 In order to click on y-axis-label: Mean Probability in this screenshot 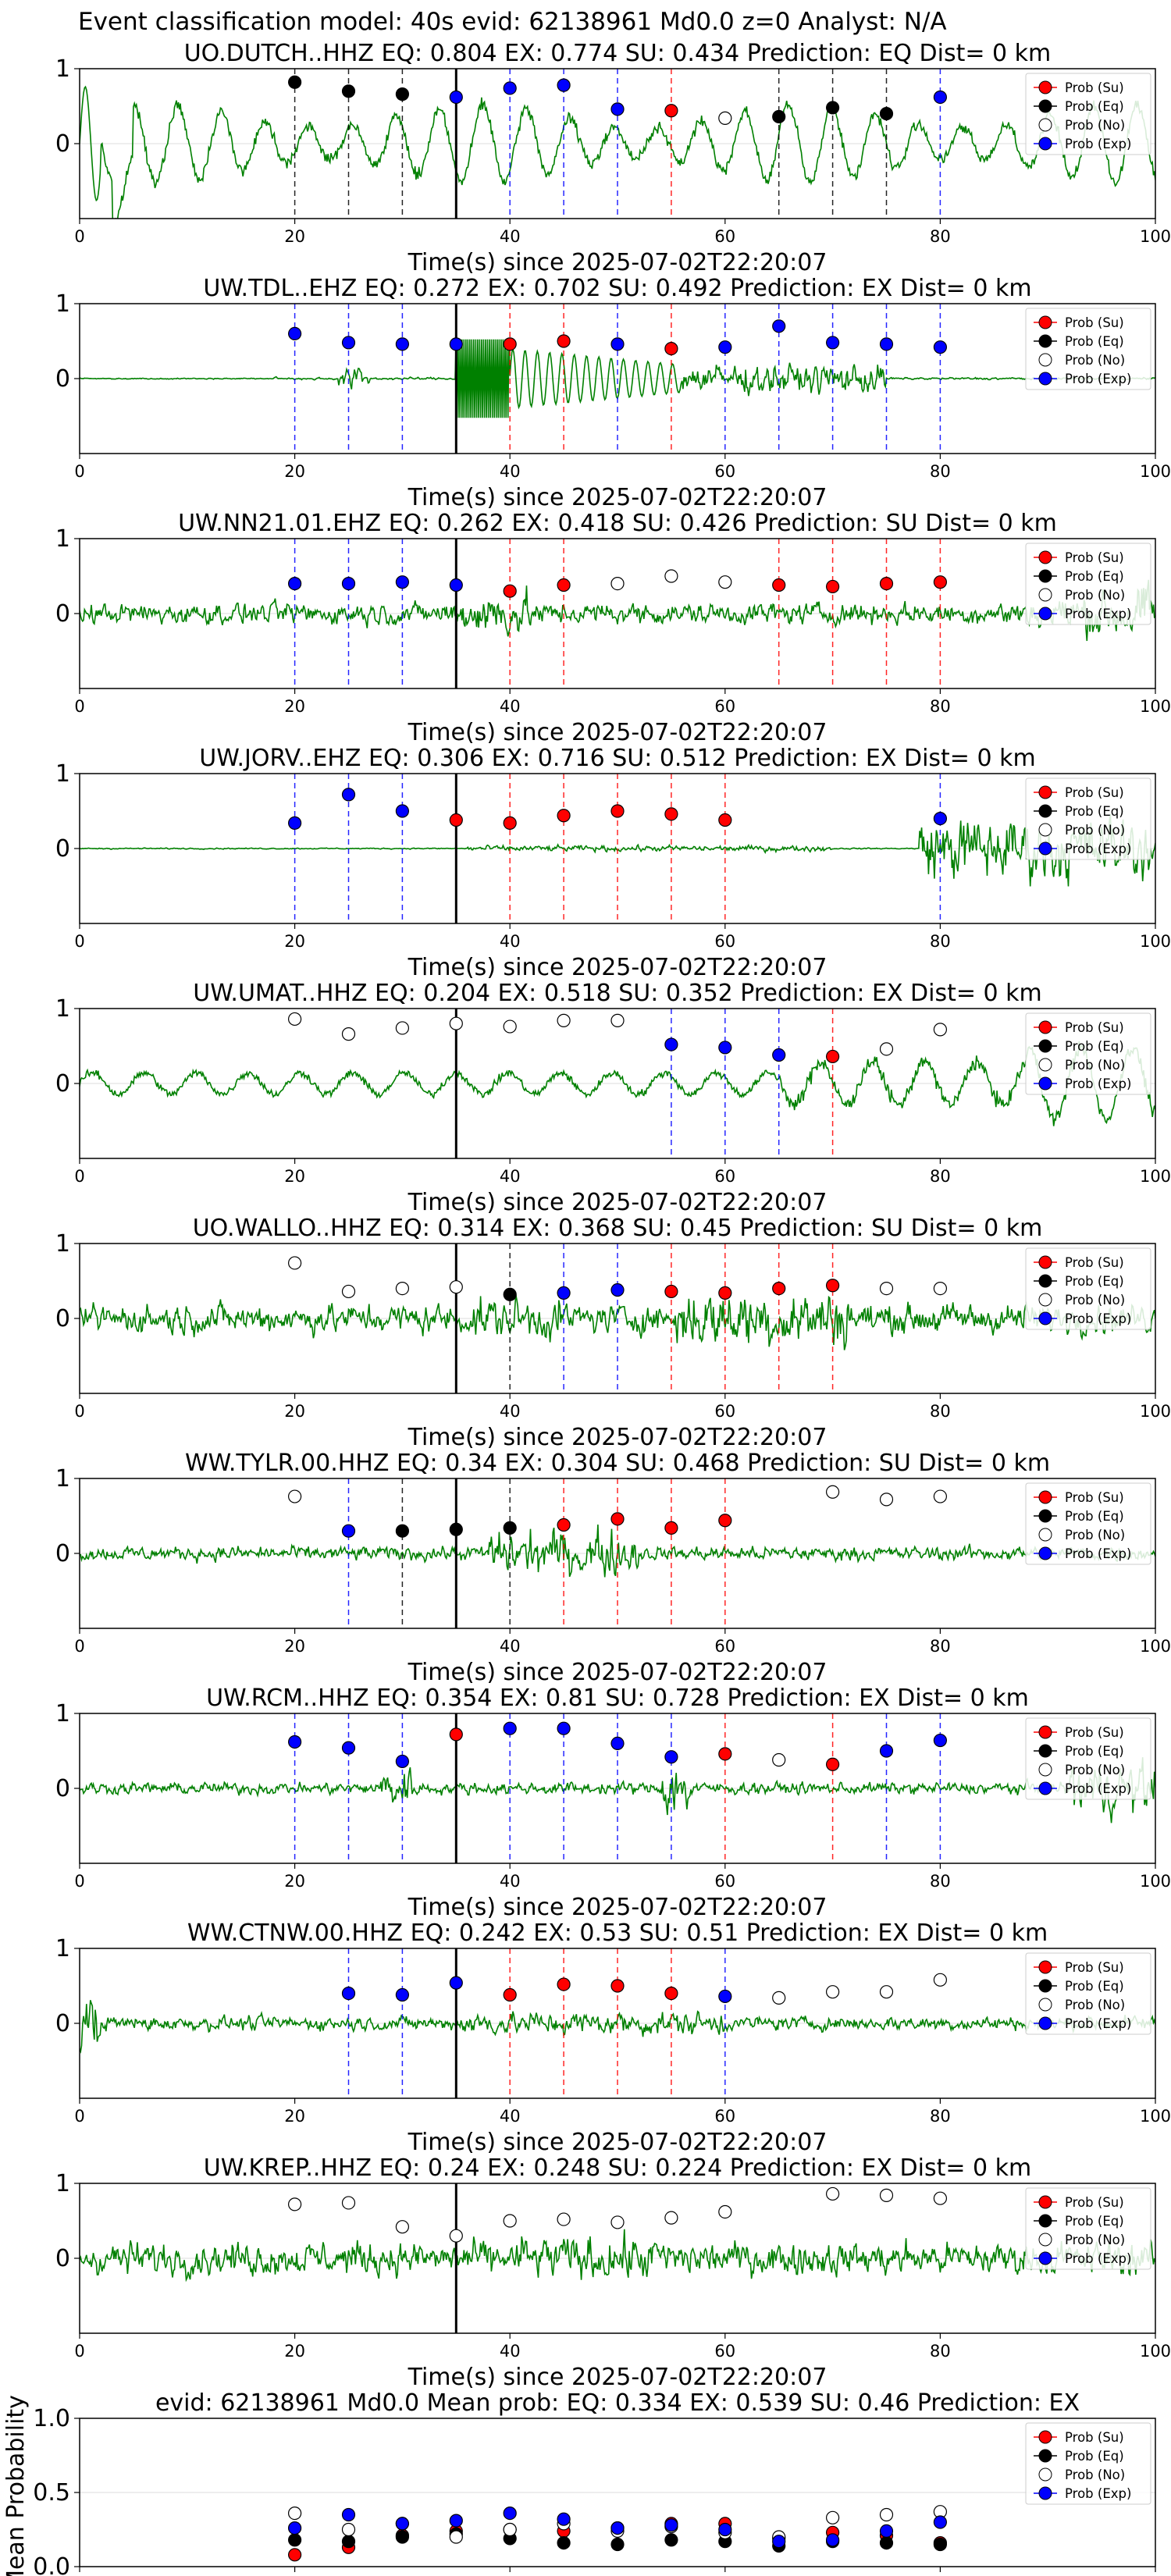, I will do `click(16, 2485)`.